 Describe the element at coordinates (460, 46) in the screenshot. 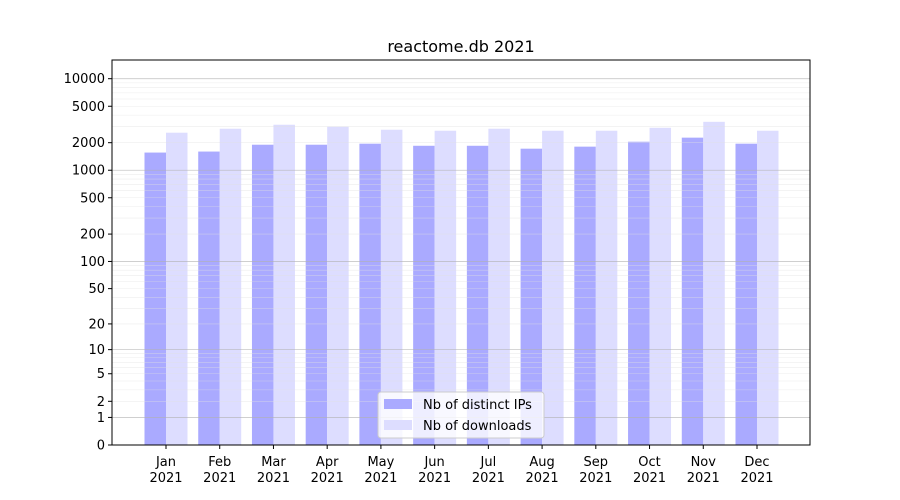

I see `chart-title: reactome.db 2021` at that location.